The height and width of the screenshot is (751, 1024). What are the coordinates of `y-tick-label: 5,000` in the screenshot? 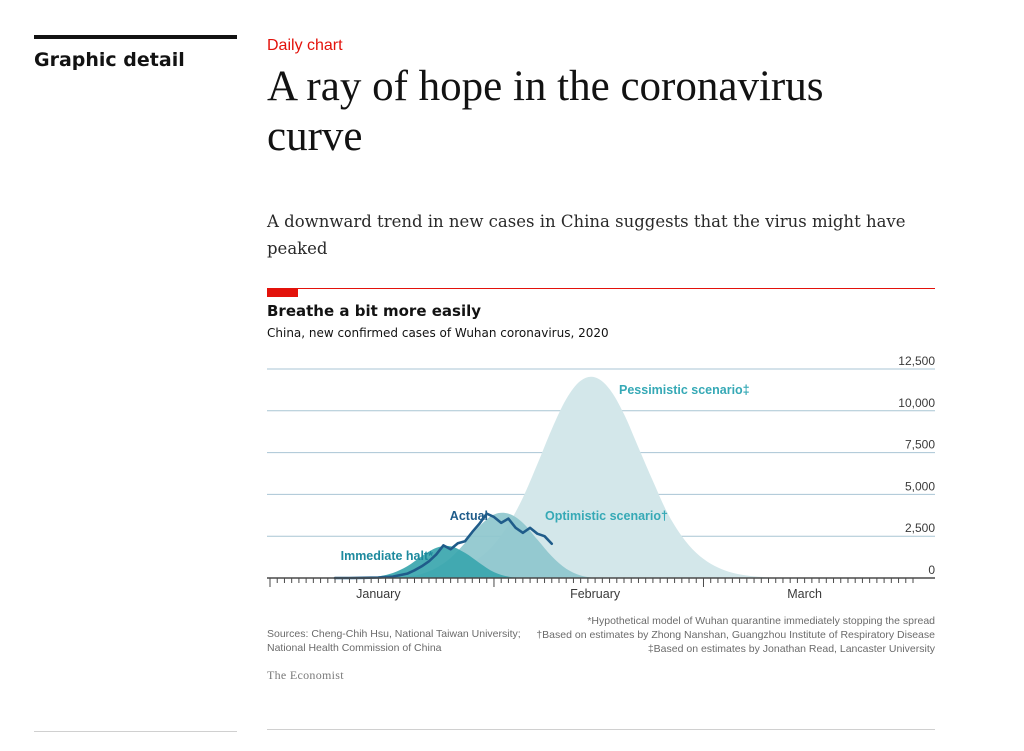 It's located at (920, 486).